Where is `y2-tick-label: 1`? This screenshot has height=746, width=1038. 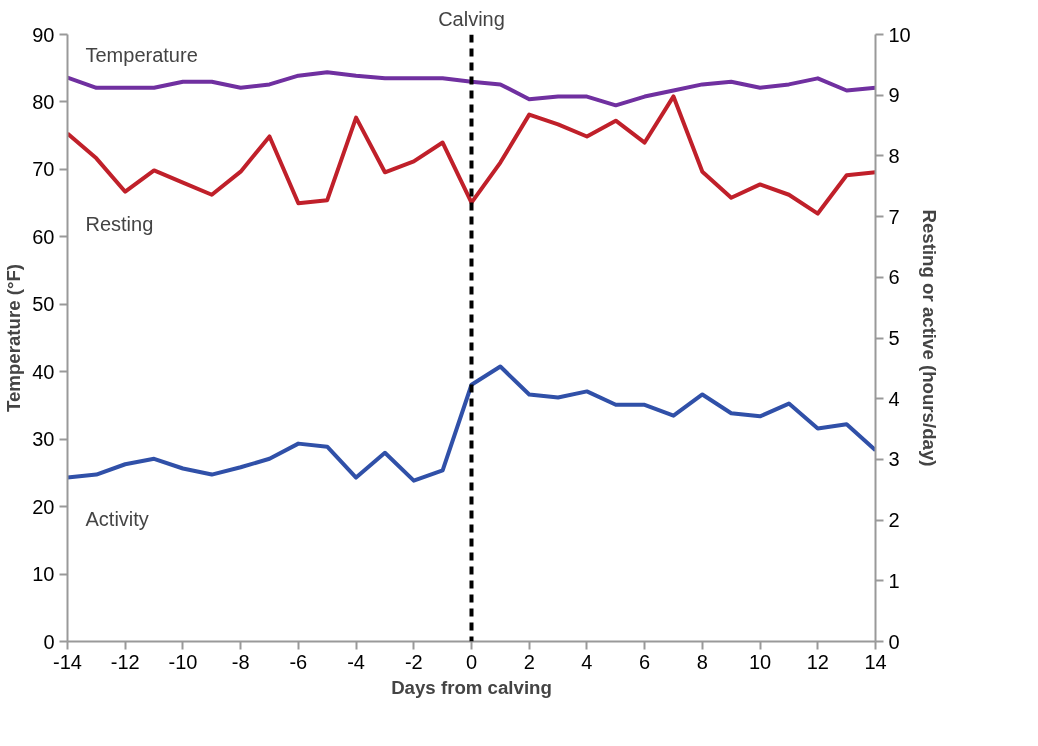
y2-tick-label: 1 is located at coordinates (894, 580).